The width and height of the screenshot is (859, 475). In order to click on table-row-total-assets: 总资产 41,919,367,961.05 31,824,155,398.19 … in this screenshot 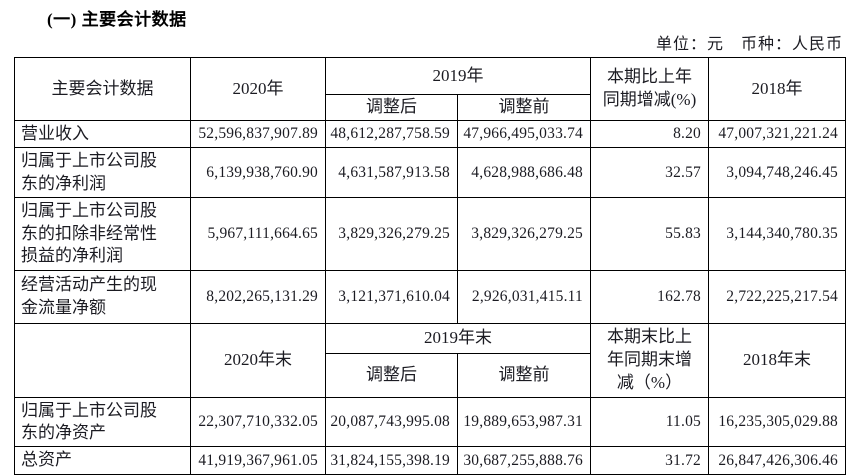, I will do `click(430, 460)`.